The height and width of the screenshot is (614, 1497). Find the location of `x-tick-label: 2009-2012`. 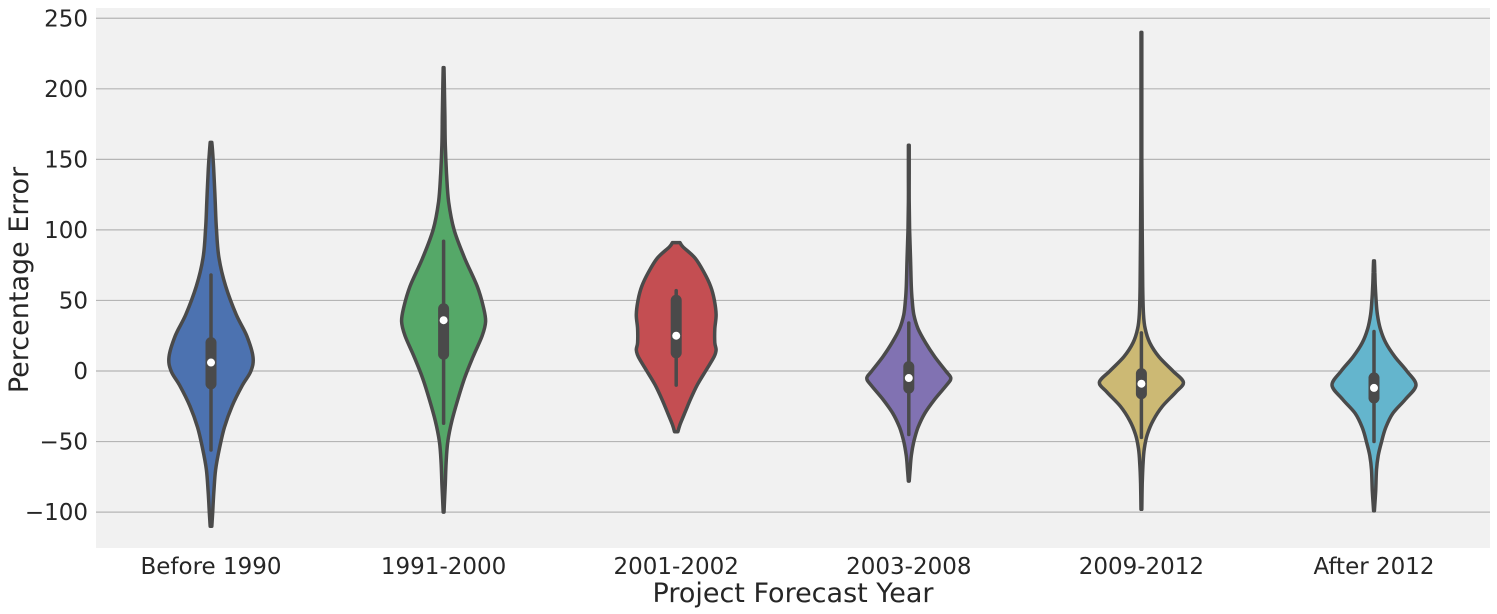

x-tick-label: 2009-2012 is located at coordinates (1141, 567).